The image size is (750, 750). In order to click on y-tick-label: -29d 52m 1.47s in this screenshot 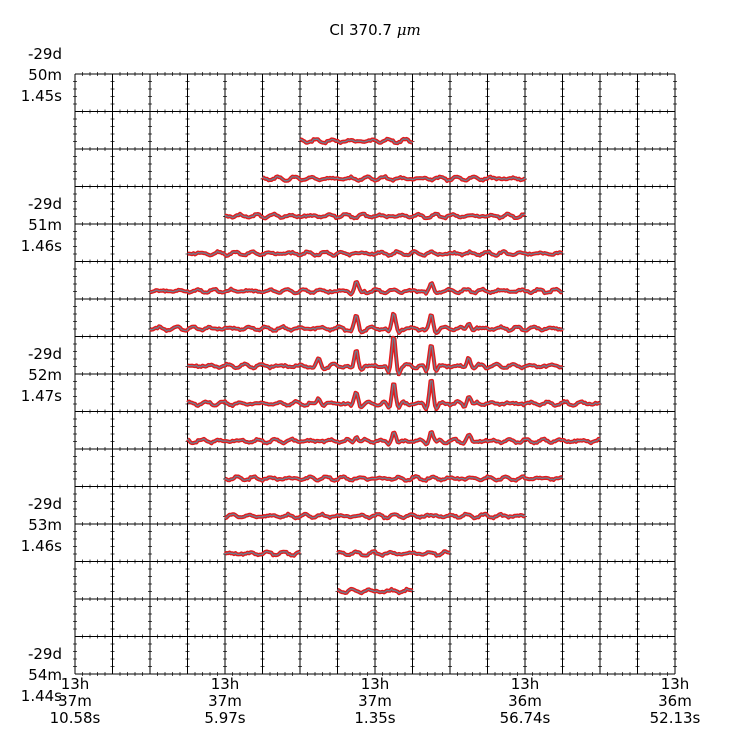, I will do `click(41, 375)`.